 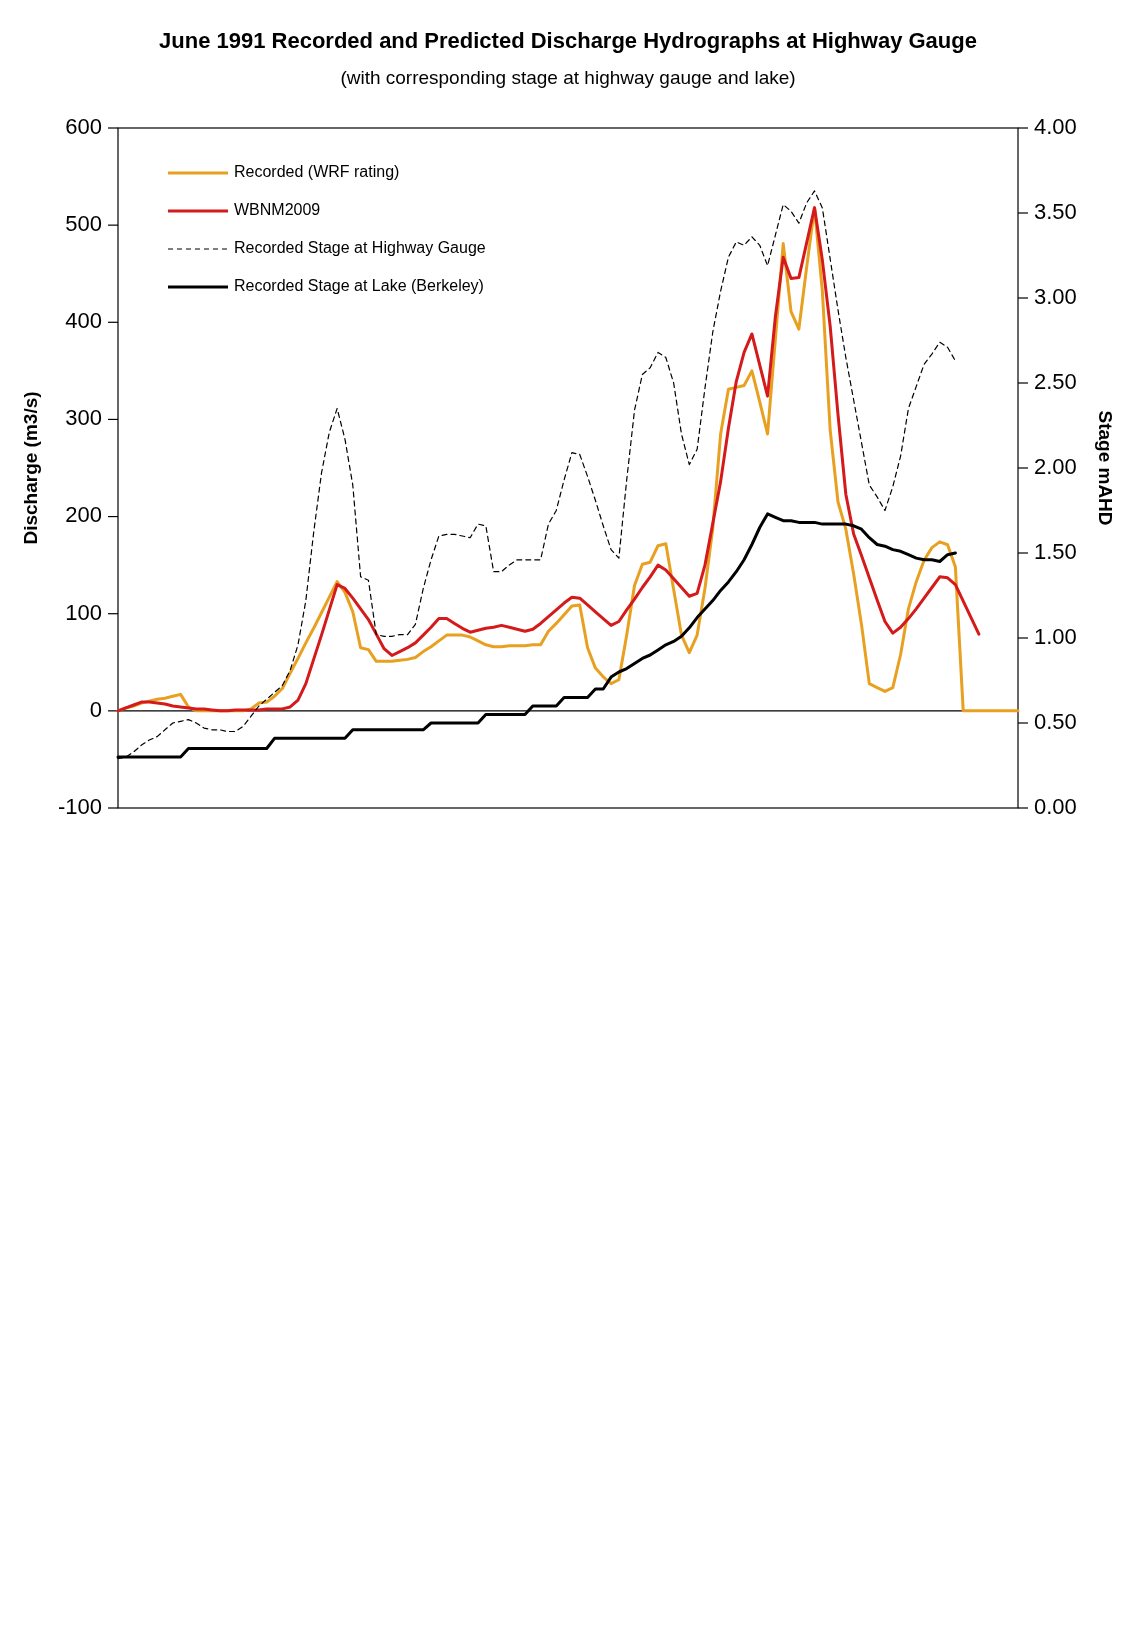 What do you see at coordinates (1055, 296) in the screenshot?
I see `y2-tick-label: 3.00` at bounding box center [1055, 296].